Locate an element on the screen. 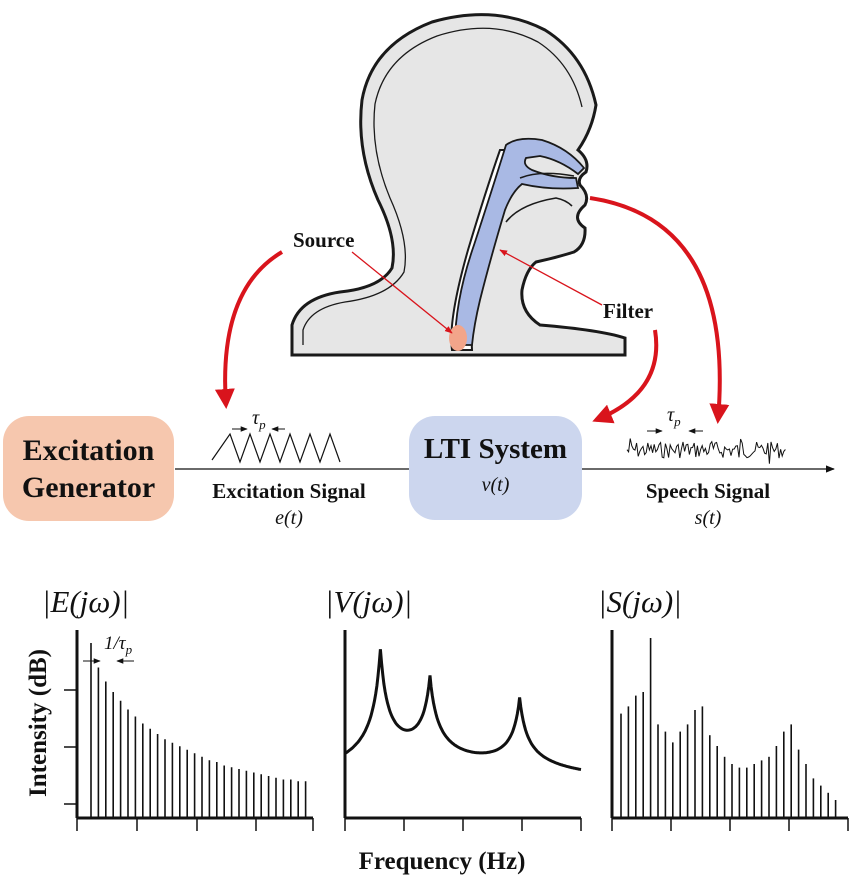 The height and width of the screenshot is (876, 850). excitation-spectrum-plot: 1/τp is located at coordinates (189, 730).